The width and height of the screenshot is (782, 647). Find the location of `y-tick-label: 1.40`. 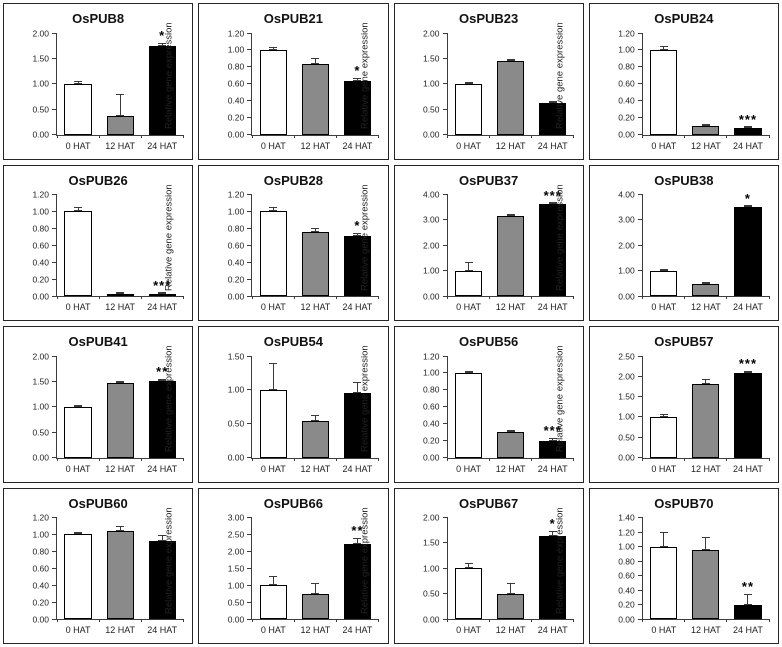

y-tick-label: 1.40 is located at coordinates (626, 517).